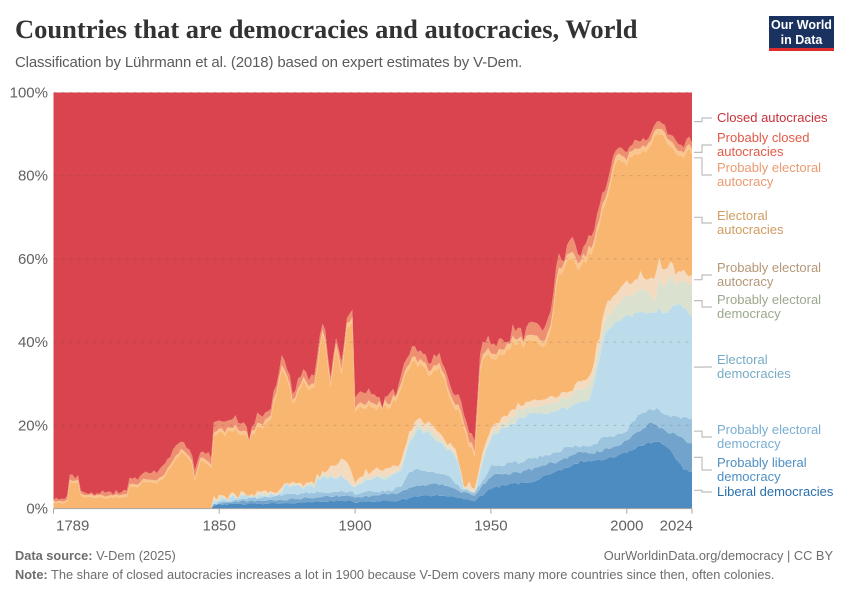 This screenshot has height=600, width=850. I want to click on svg-text: 1789, so click(72, 526).